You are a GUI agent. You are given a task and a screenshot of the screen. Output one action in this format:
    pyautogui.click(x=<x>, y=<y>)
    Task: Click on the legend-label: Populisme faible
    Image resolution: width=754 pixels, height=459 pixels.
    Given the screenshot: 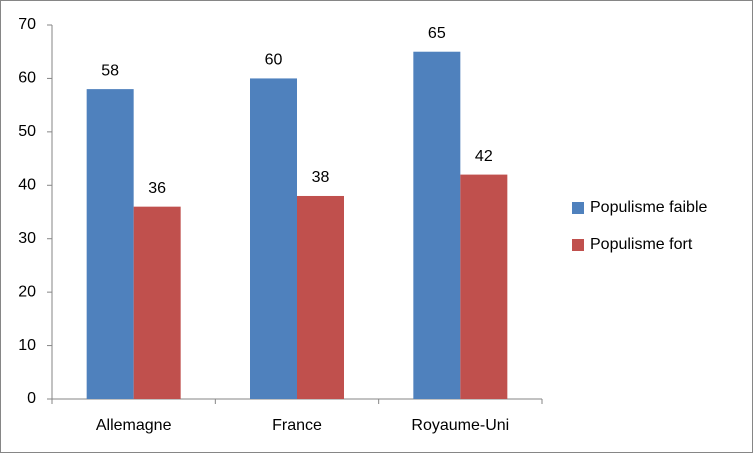 What is the action you would take?
    pyautogui.click(x=649, y=207)
    